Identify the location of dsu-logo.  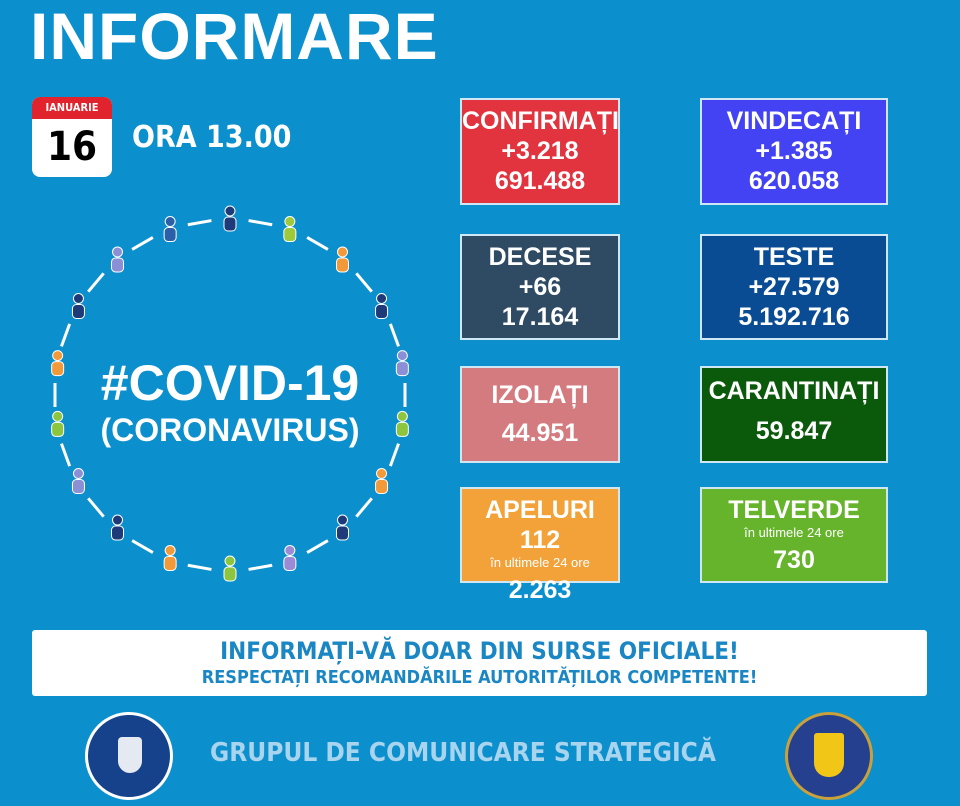
(829, 756).